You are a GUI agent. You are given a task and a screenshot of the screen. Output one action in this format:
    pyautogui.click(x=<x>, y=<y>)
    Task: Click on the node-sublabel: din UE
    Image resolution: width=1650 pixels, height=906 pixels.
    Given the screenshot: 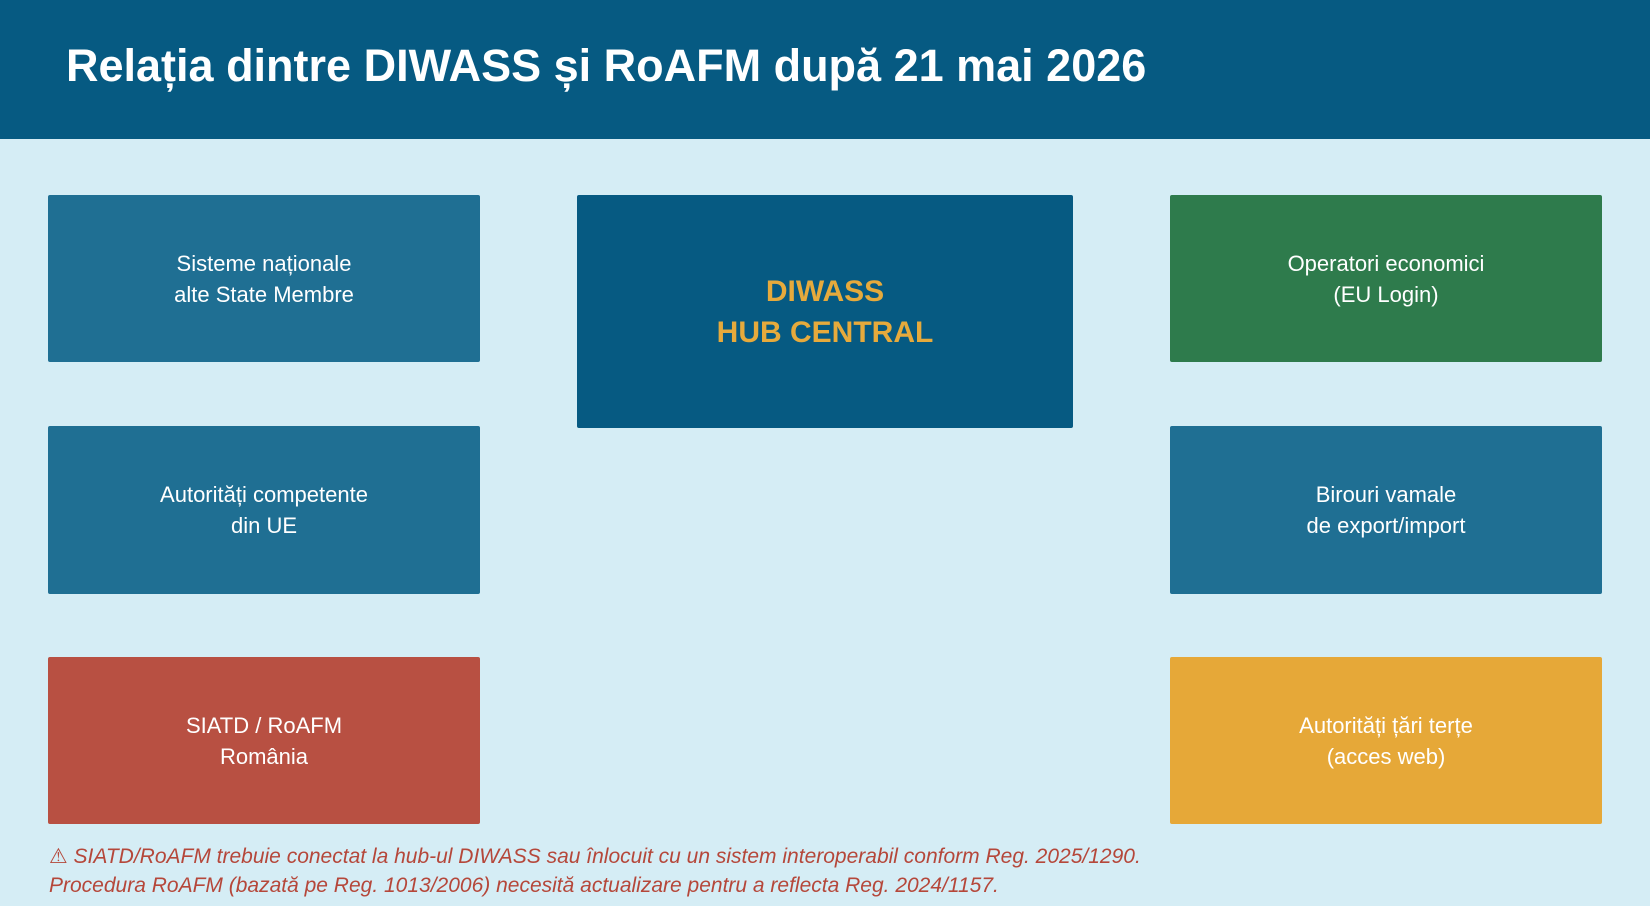 What is the action you would take?
    pyautogui.click(x=264, y=525)
    